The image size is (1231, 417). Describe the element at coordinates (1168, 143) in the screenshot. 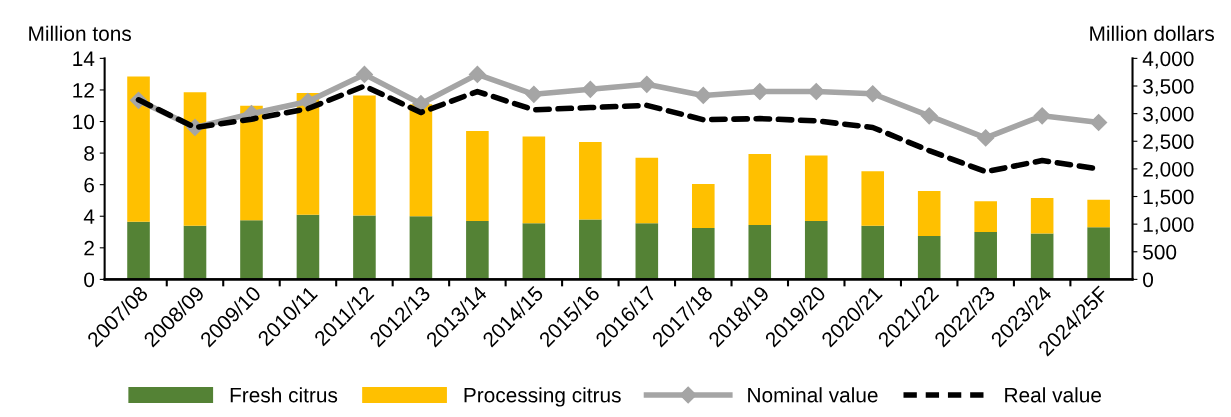

I see `y2-tick-label: 2,500` at that location.